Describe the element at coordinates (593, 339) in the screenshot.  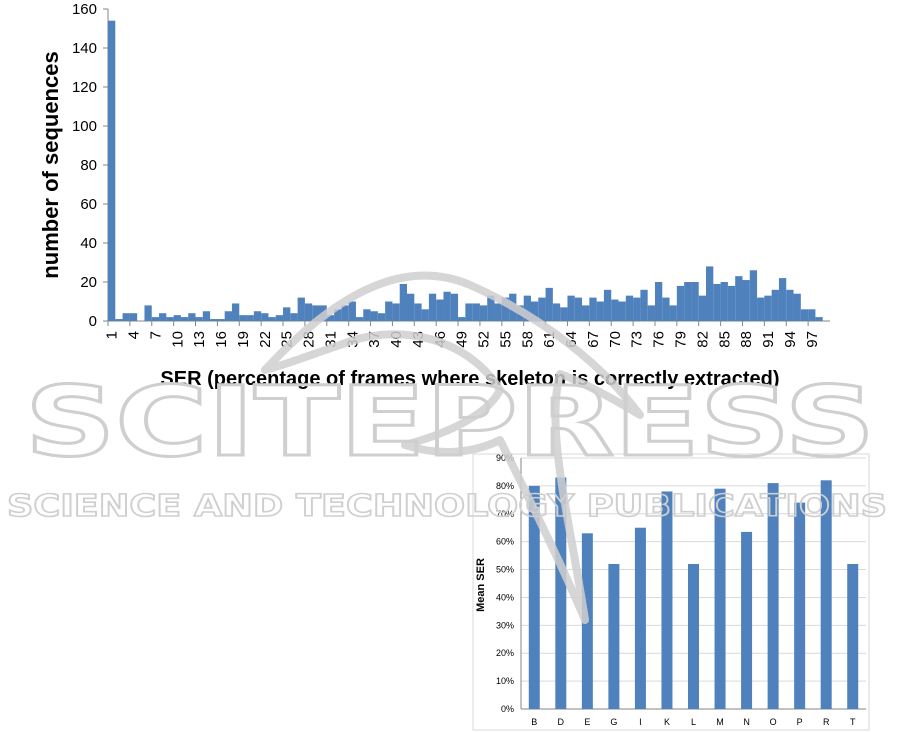
I see `x-tick-label: 67` at that location.